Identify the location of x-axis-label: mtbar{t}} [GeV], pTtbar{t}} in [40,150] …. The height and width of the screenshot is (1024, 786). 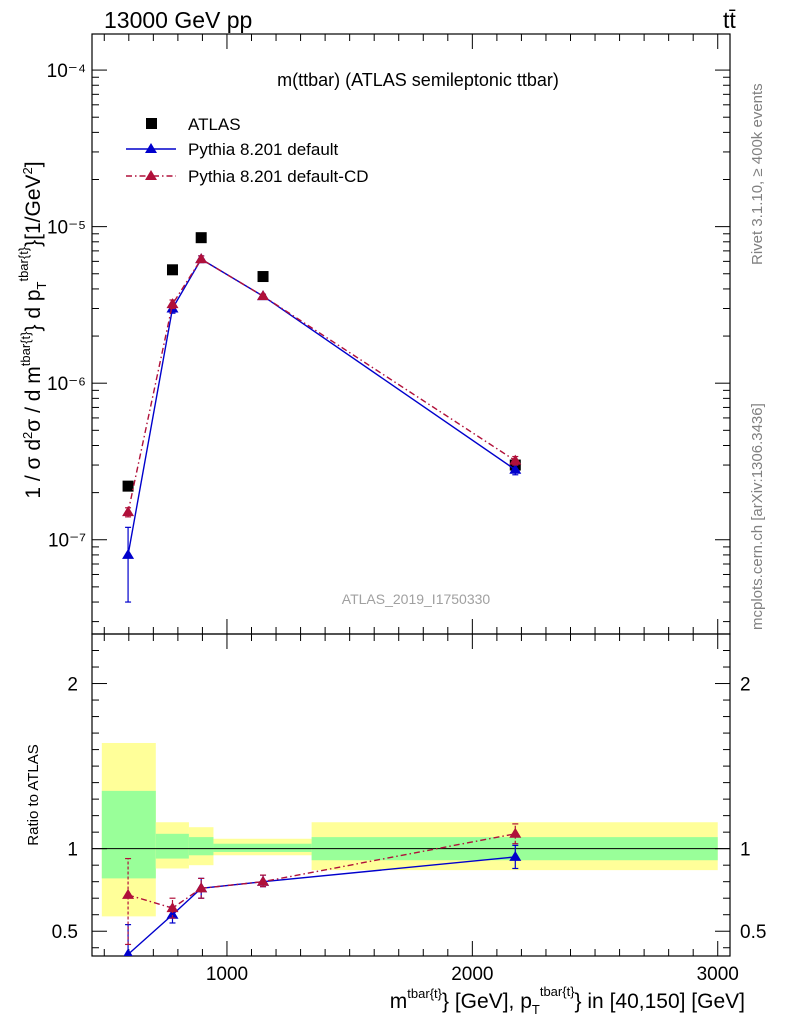
(567, 1000).